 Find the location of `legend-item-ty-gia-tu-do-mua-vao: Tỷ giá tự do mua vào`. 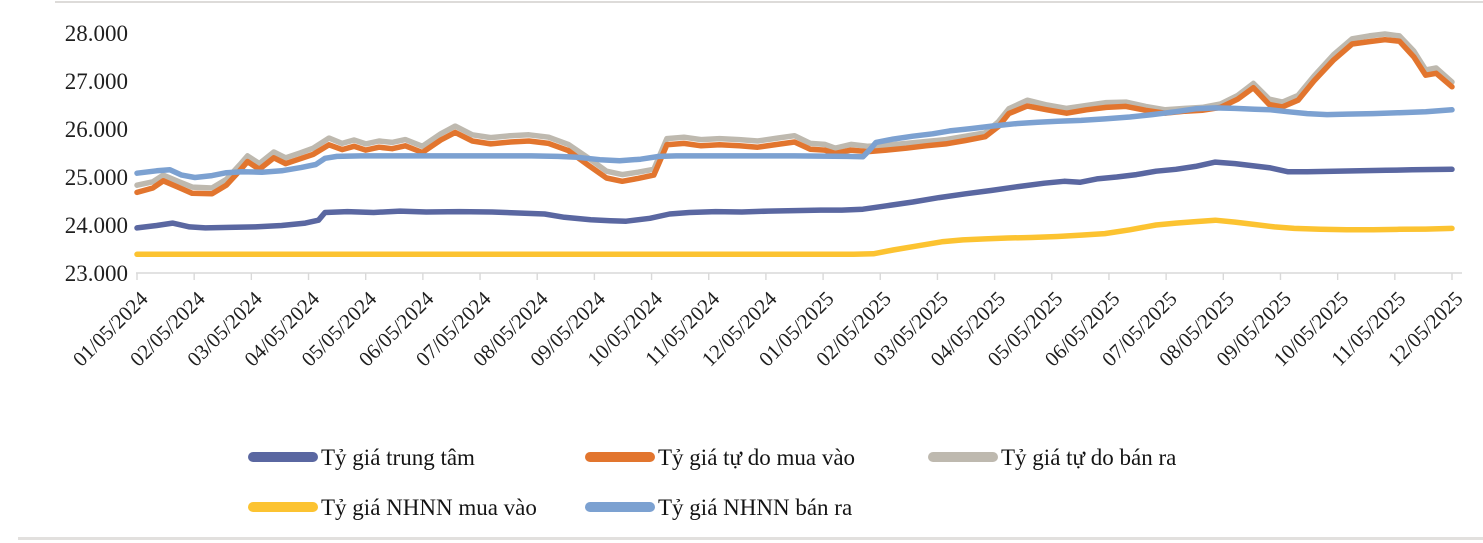

legend-item-ty-gia-tu-do-mua-vao: Tỷ giá tự do mua vào is located at coordinates (720, 457).